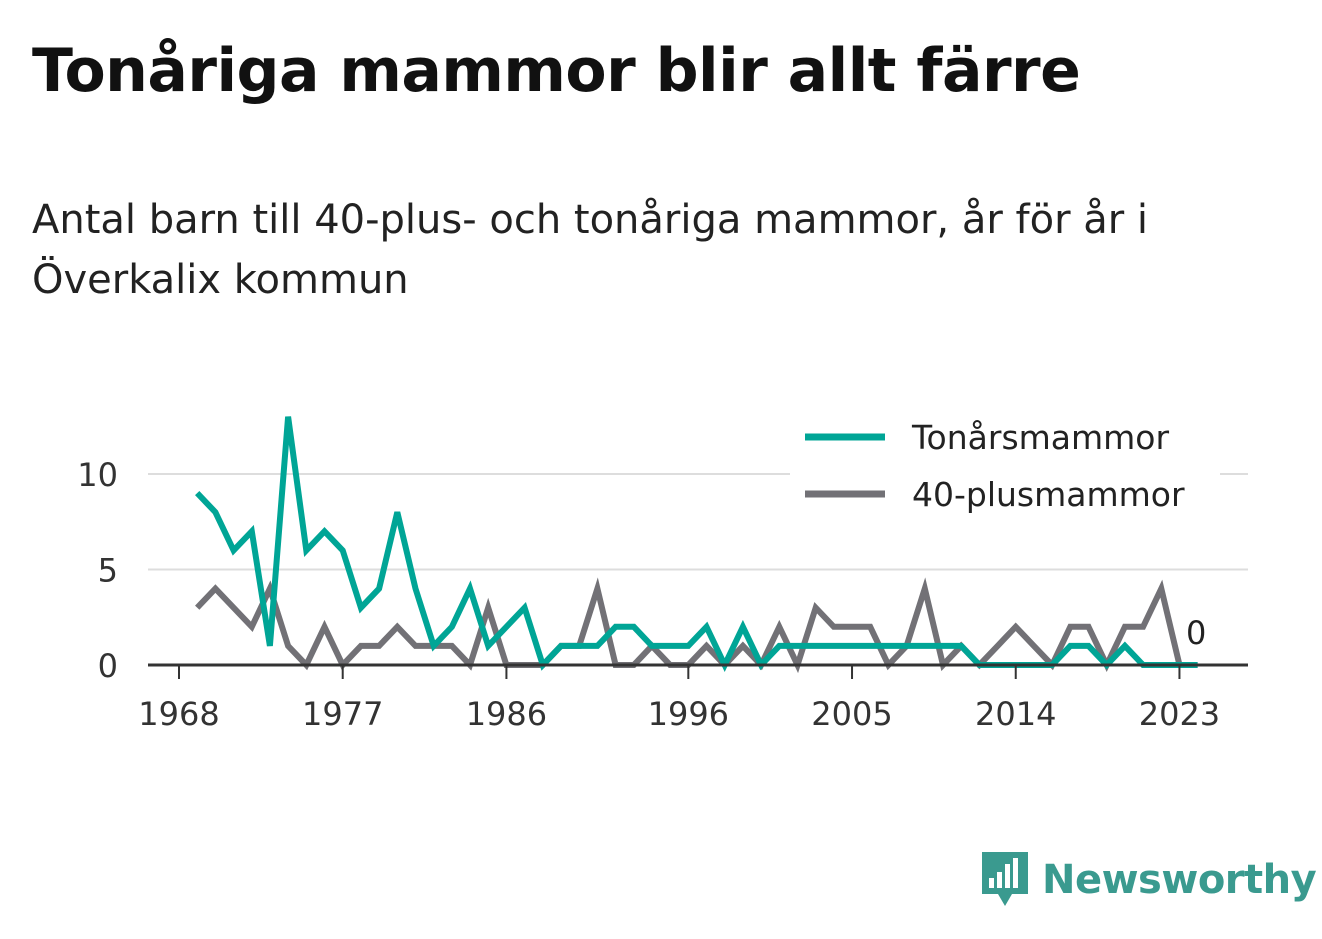  I want to click on series-line-40-plusmammor, so click(696, 625).